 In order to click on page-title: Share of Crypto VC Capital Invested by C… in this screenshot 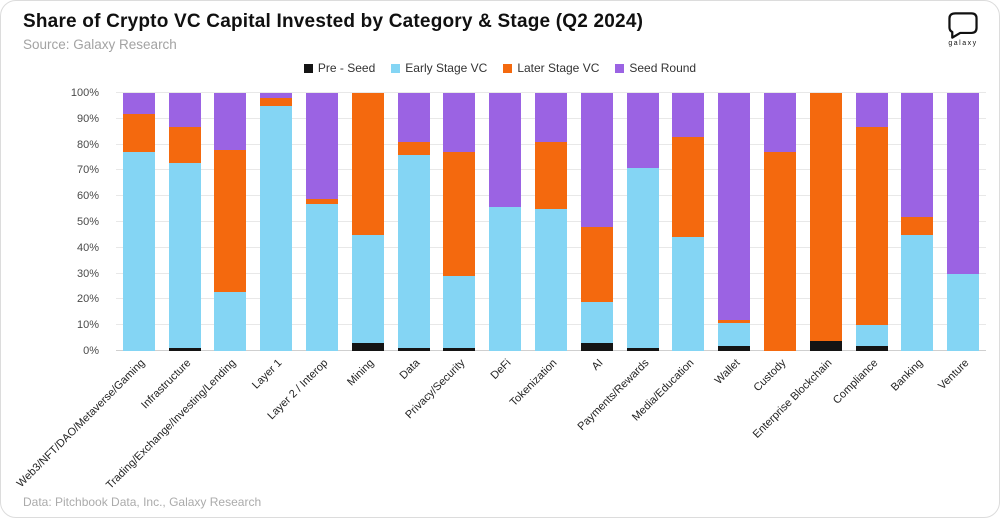, I will do `click(333, 21)`.